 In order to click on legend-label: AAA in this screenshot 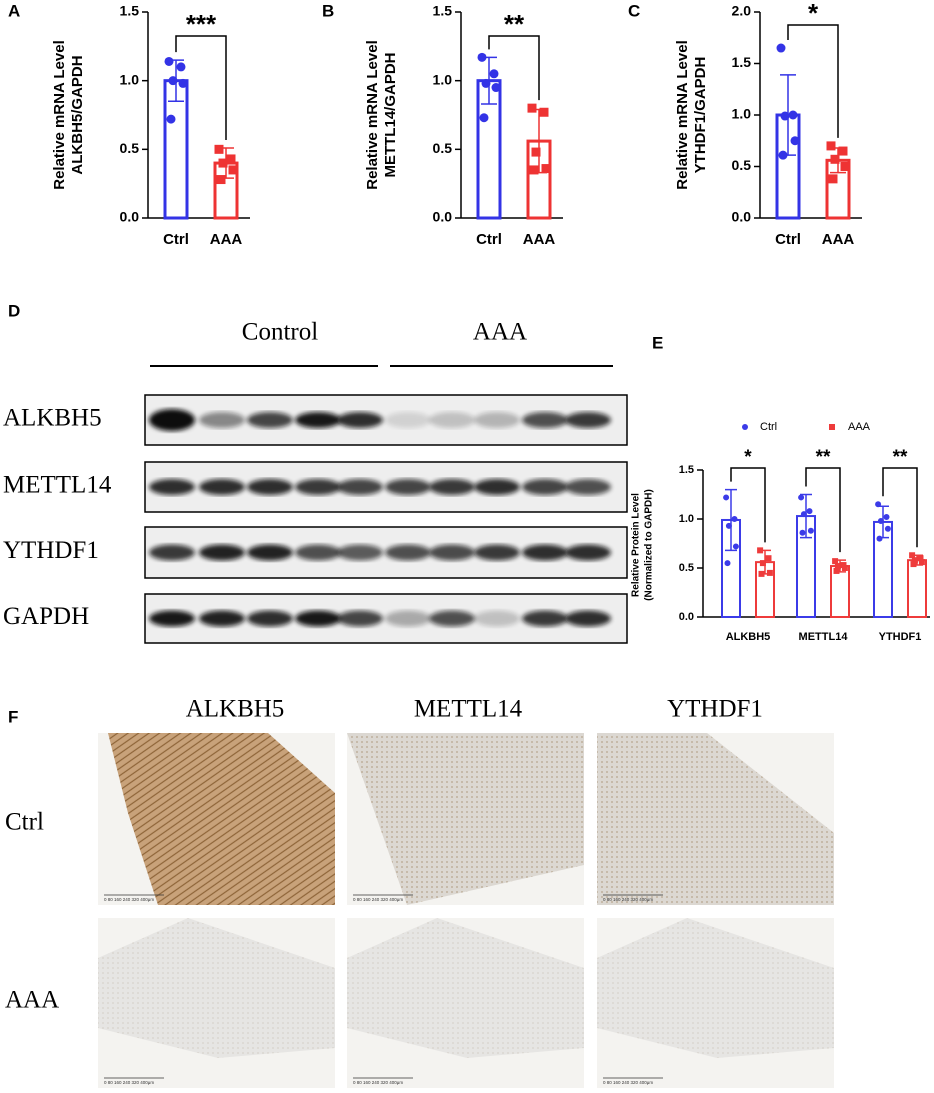, I will do `click(859, 427)`.